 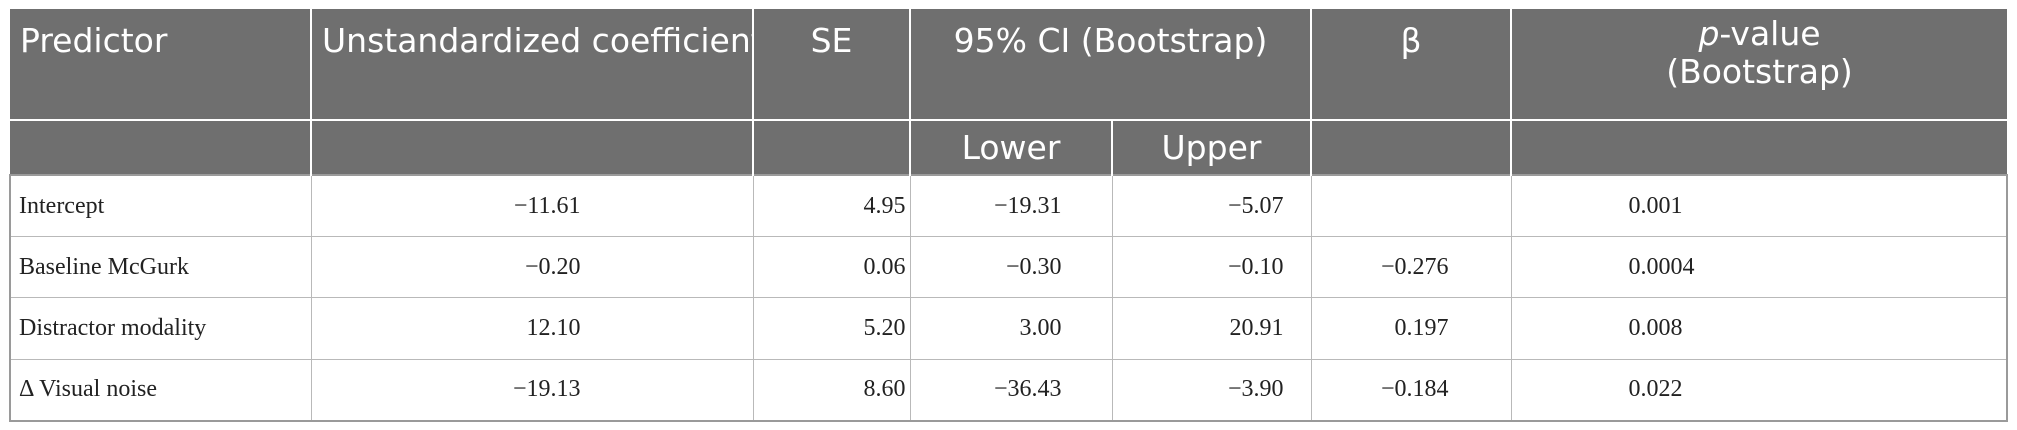 What do you see at coordinates (160, 267) in the screenshot?
I see `cell-predictor: Baseline McGurk` at bounding box center [160, 267].